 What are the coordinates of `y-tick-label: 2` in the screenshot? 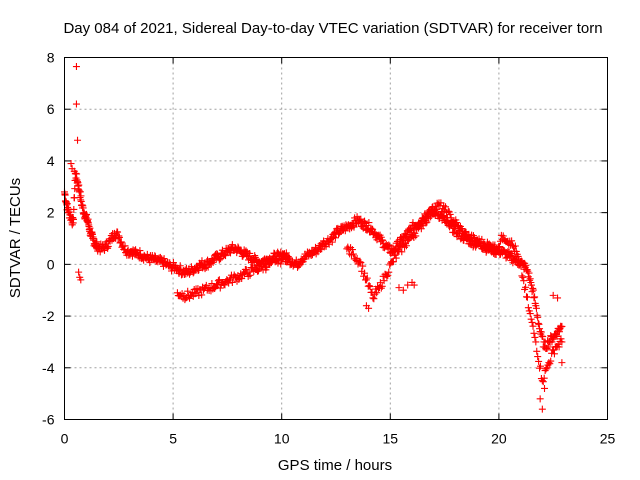 It's located at (51, 213).